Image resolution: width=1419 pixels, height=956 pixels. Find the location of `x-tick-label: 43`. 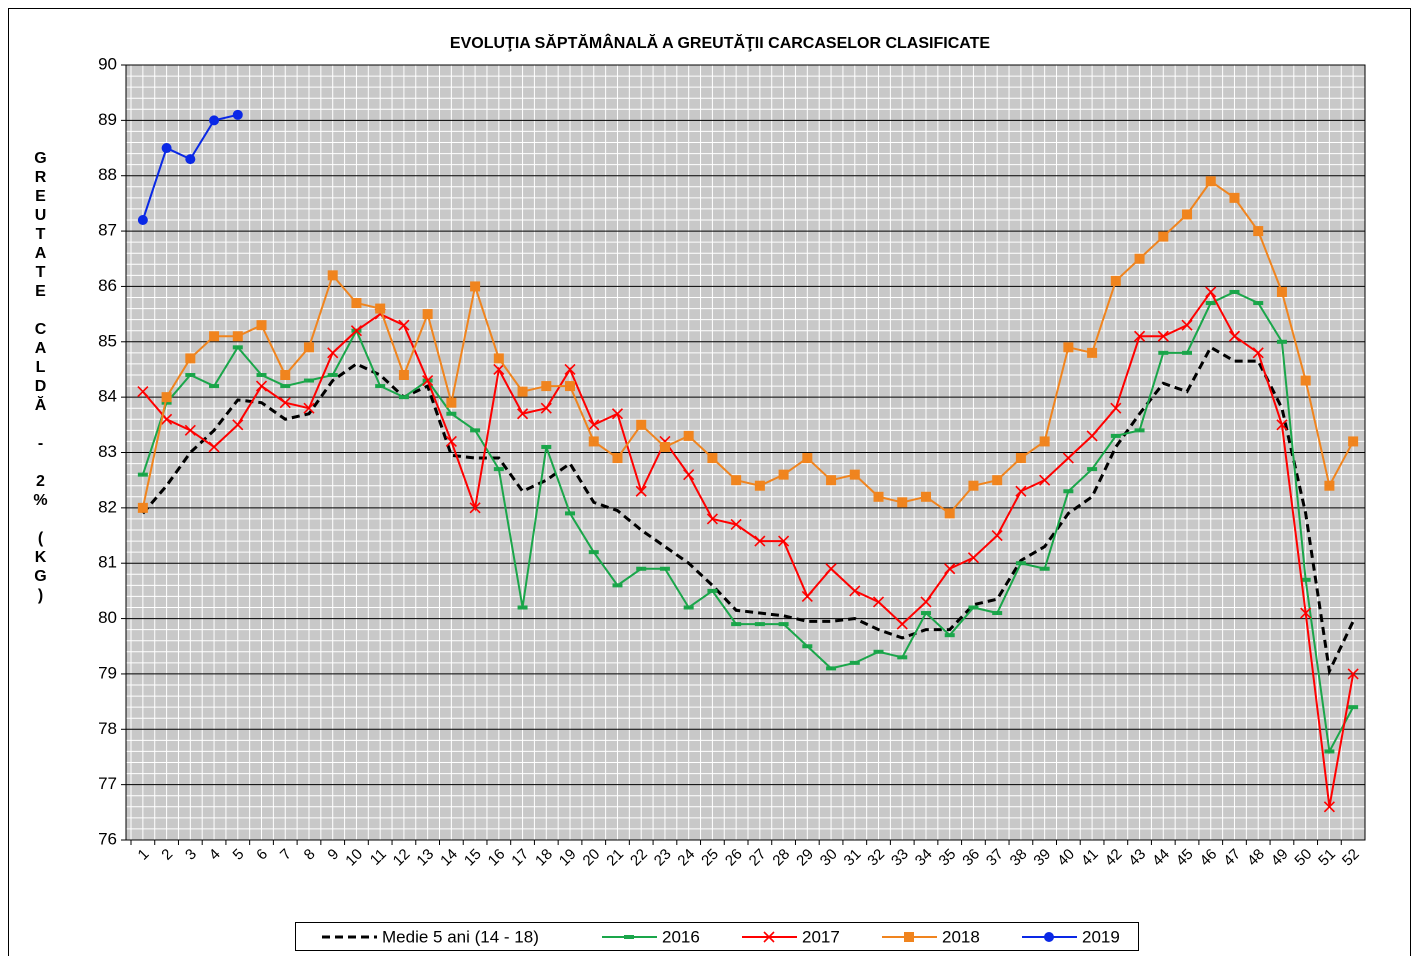

x-tick-label: 43 is located at coordinates (1137, 858).